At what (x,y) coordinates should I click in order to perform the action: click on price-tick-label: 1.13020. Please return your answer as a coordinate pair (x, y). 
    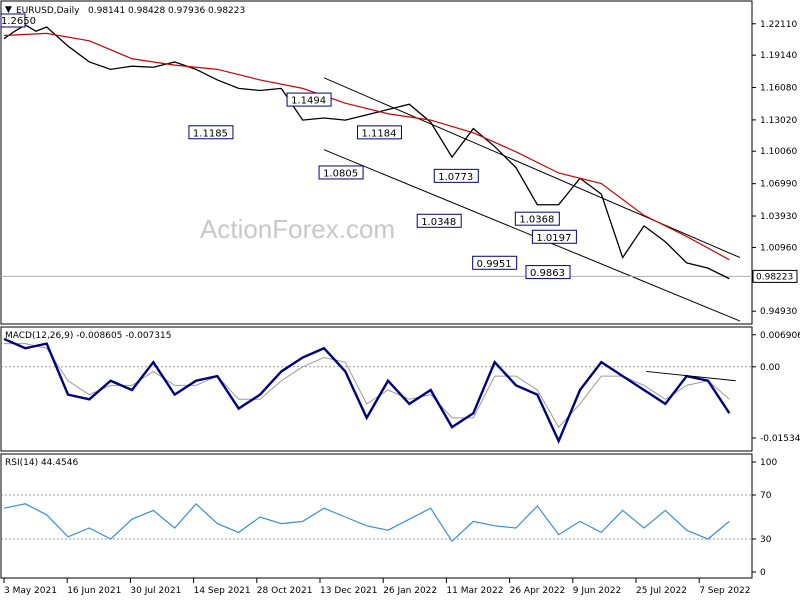
    Looking at the image, I should click on (778, 121).